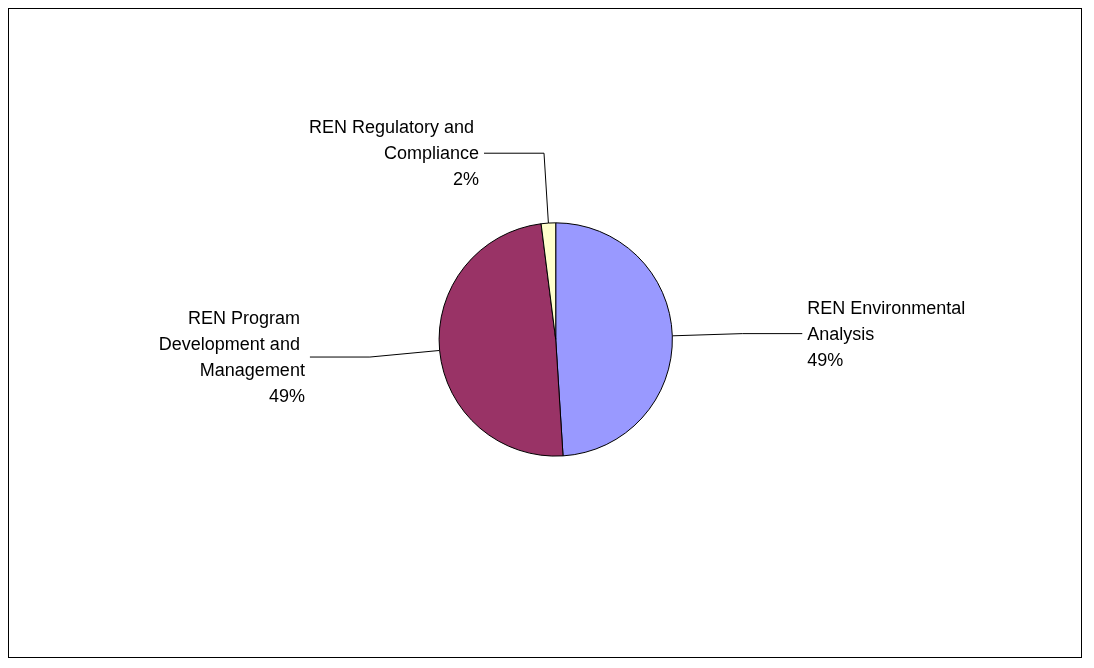  What do you see at coordinates (465, 179) in the screenshot?
I see `data-label: 2%` at bounding box center [465, 179].